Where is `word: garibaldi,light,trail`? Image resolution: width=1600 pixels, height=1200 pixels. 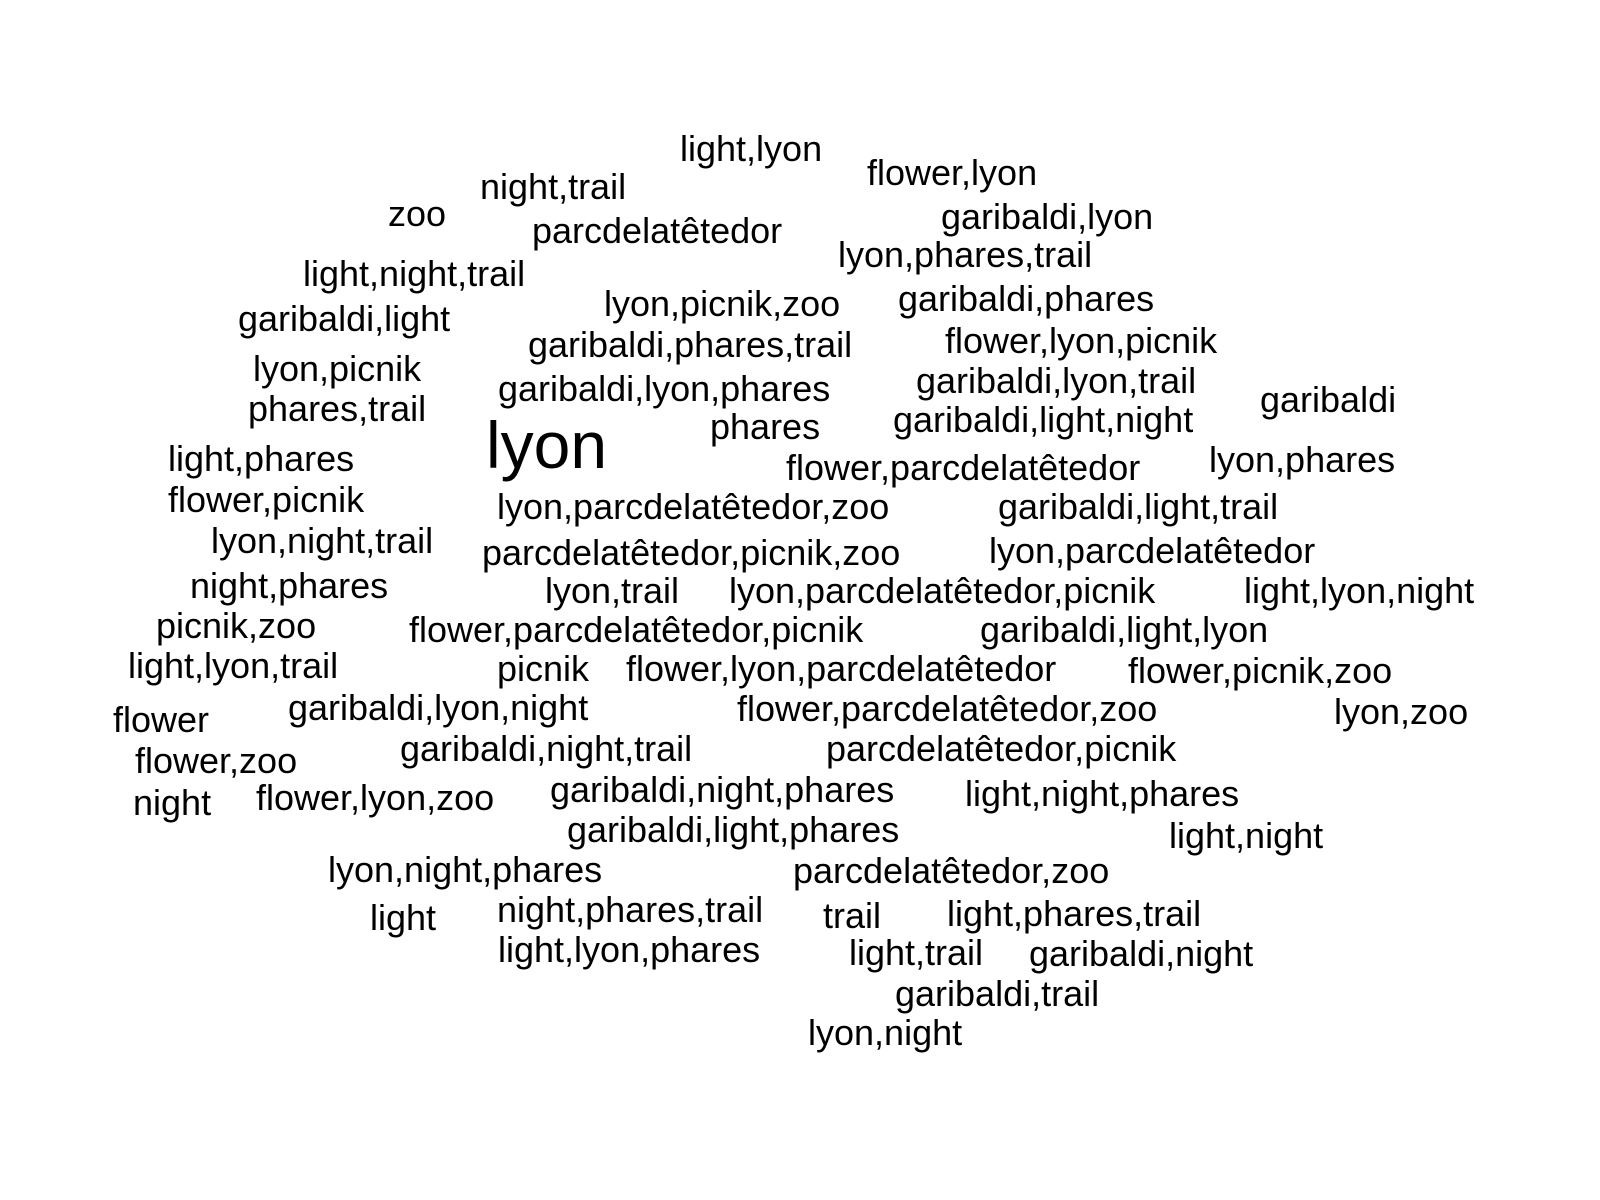
word: garibaldi,light,trail is located at coordinates (1138, 506).